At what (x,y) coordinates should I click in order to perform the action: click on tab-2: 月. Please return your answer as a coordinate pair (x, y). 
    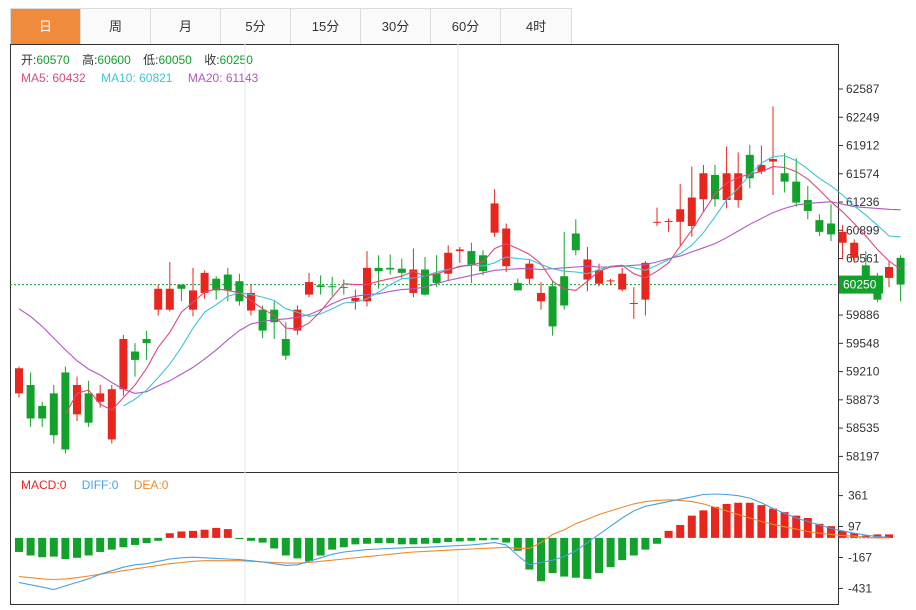
    Looking at the image, I should click on (186, 26).